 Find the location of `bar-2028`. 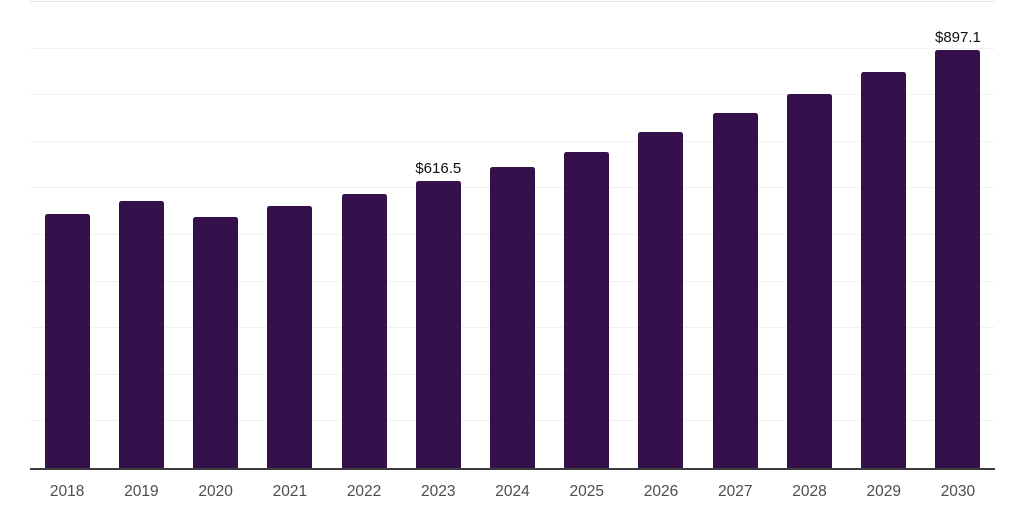

bar-2028 is located at coordinates (809, 281).